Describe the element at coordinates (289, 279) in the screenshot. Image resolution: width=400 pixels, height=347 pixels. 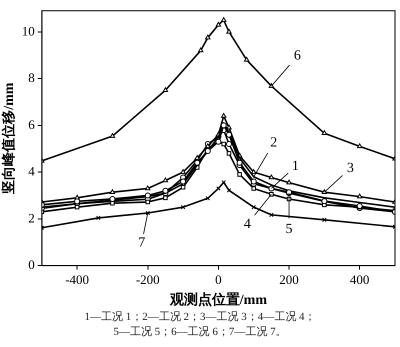
I see `x-tick-label: 200` at that location.